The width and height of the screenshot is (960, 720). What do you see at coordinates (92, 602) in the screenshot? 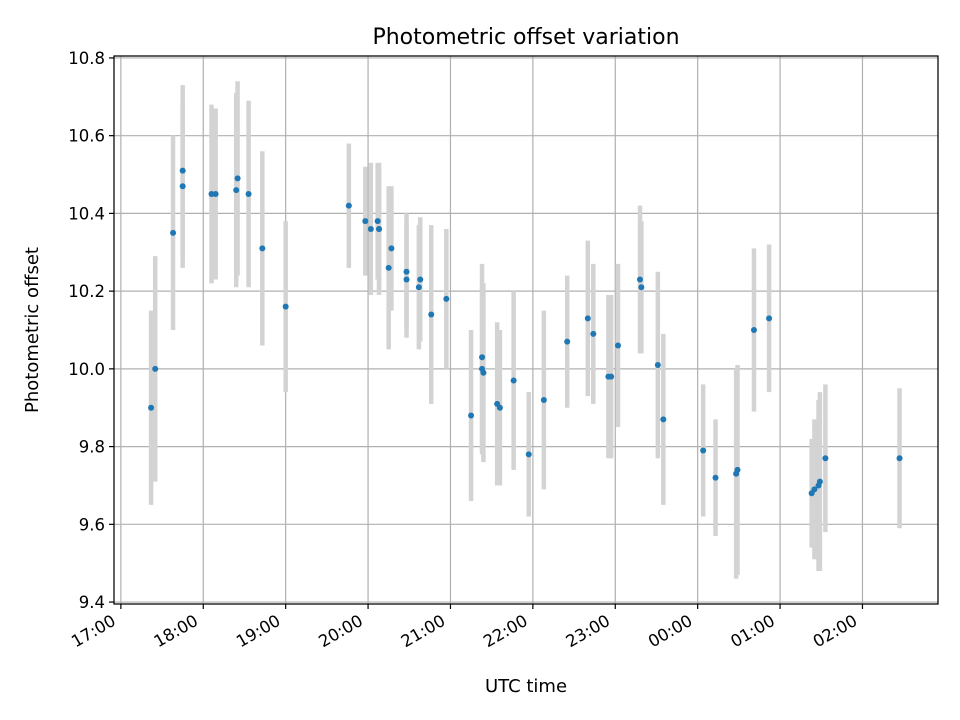
I see `y-tick-label: 9.4` at bounding box center [92, 602].